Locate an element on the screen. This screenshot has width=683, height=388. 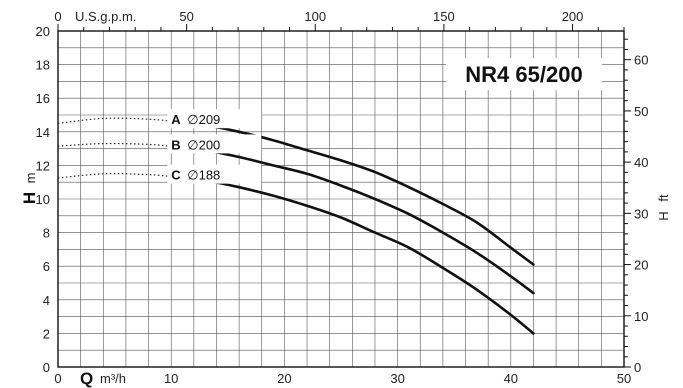
x-bottom-tick-label: 0 is located at coordinates (57, 378).